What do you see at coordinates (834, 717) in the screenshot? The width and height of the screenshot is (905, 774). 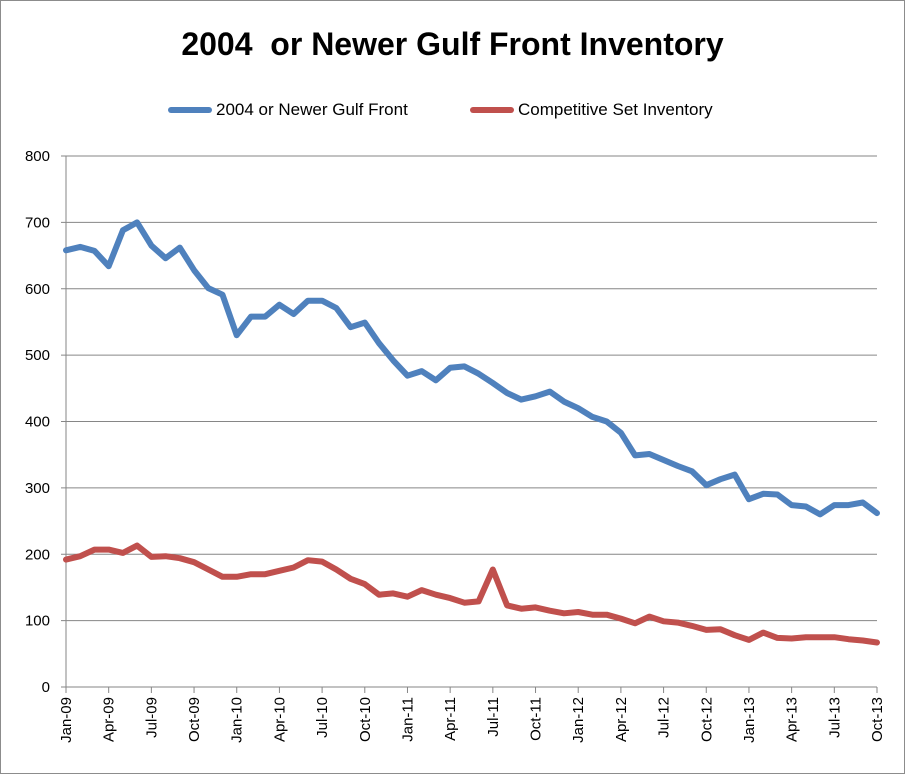 I see `x-tick-label: Jul-13` at bounding box center [834, 717].